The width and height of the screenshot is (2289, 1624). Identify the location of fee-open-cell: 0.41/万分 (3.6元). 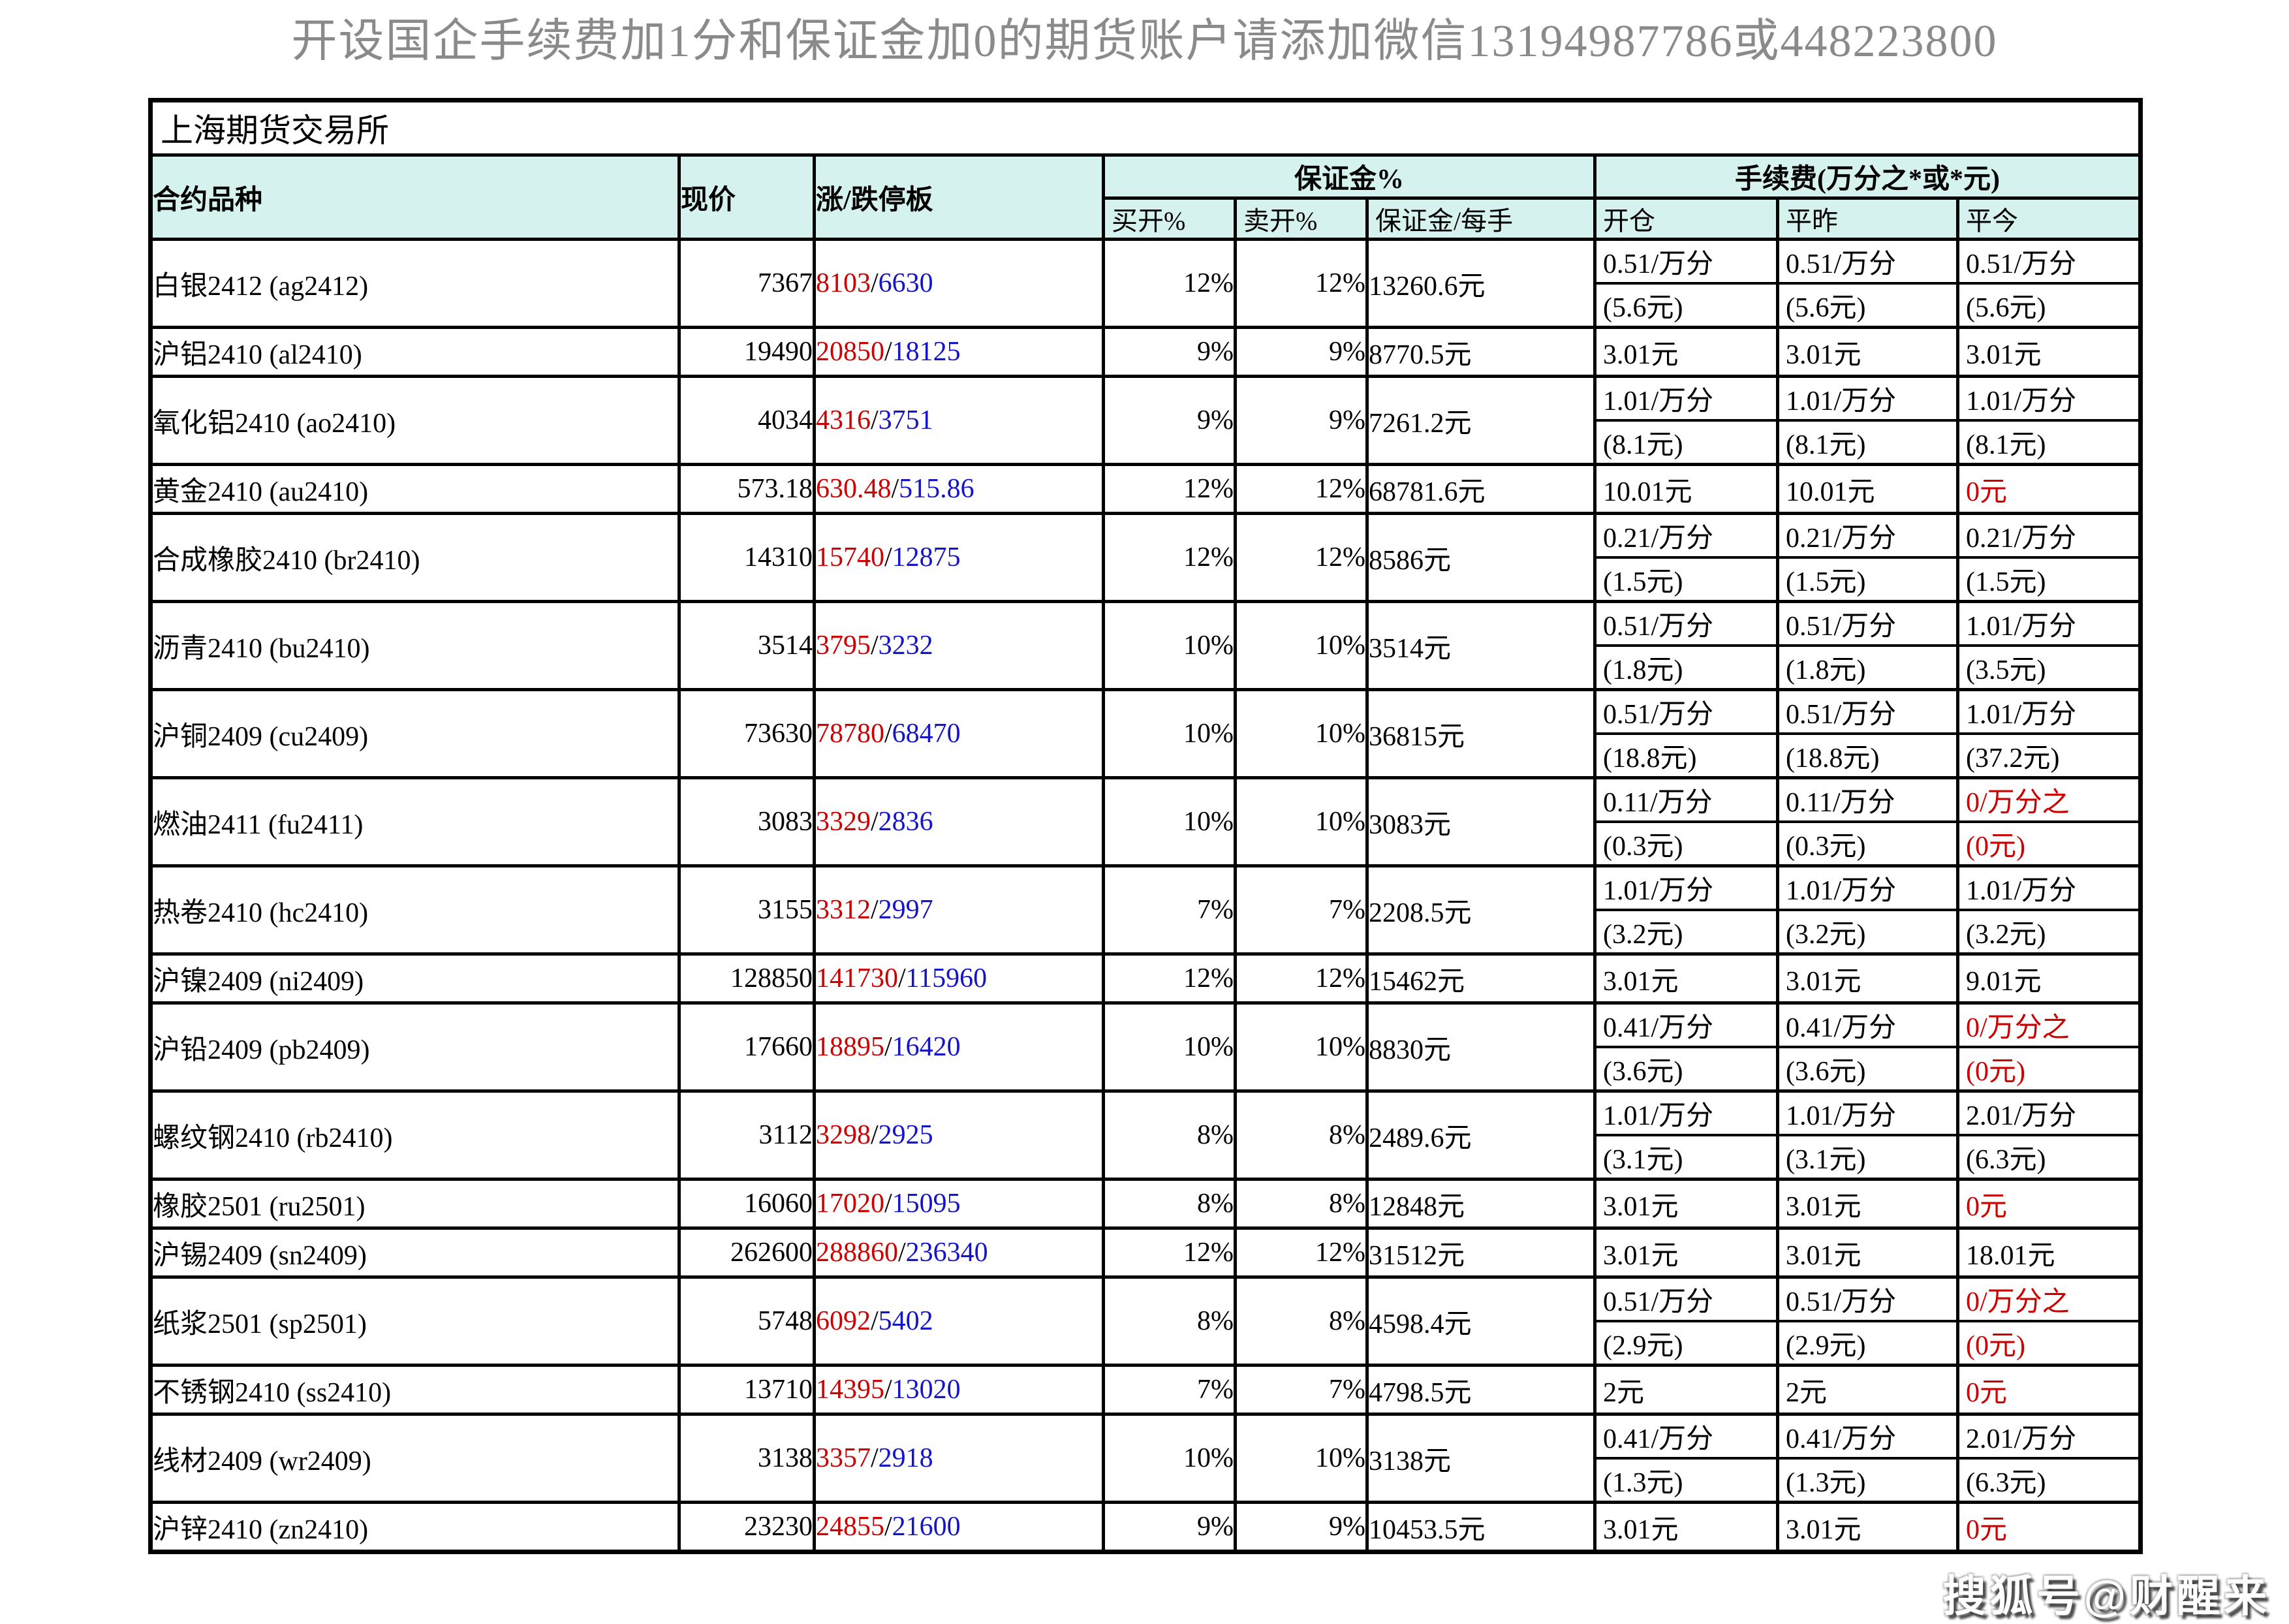
(1686, 1047).